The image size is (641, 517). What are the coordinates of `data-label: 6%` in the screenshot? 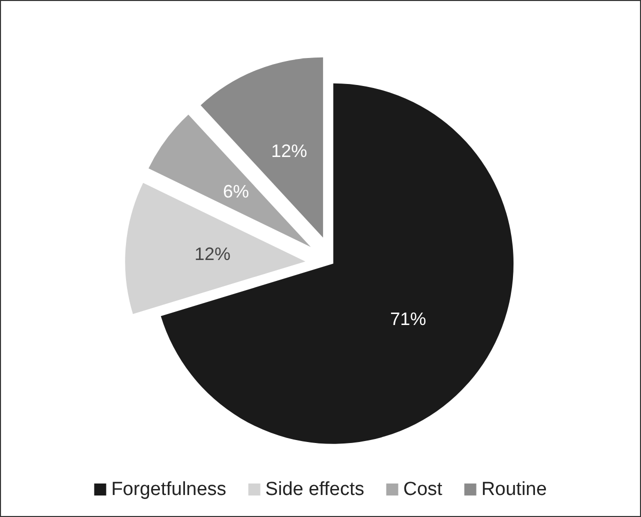 It's located at (235, 192).